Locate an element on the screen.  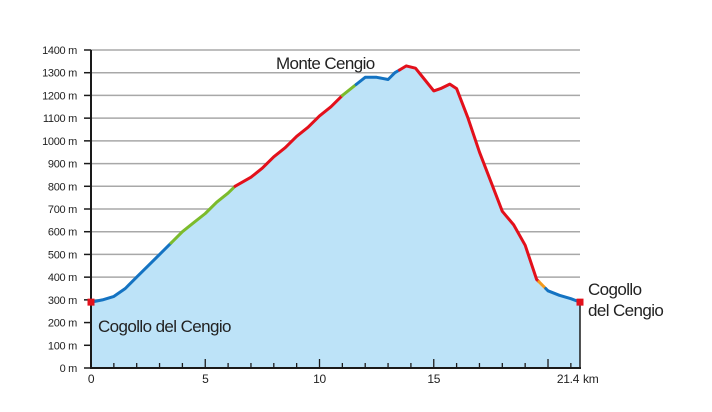
x-tick-label: 0 is located at coordinates (91, 379).